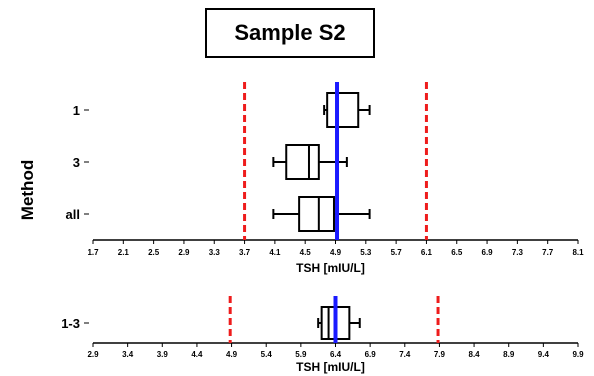 The height and width of the screenshot is (376, 594). What do you see at coordinates (509, 354) in the screenshot?
I see `x-tick-label: 8.9` at bounding box center [509, 354].